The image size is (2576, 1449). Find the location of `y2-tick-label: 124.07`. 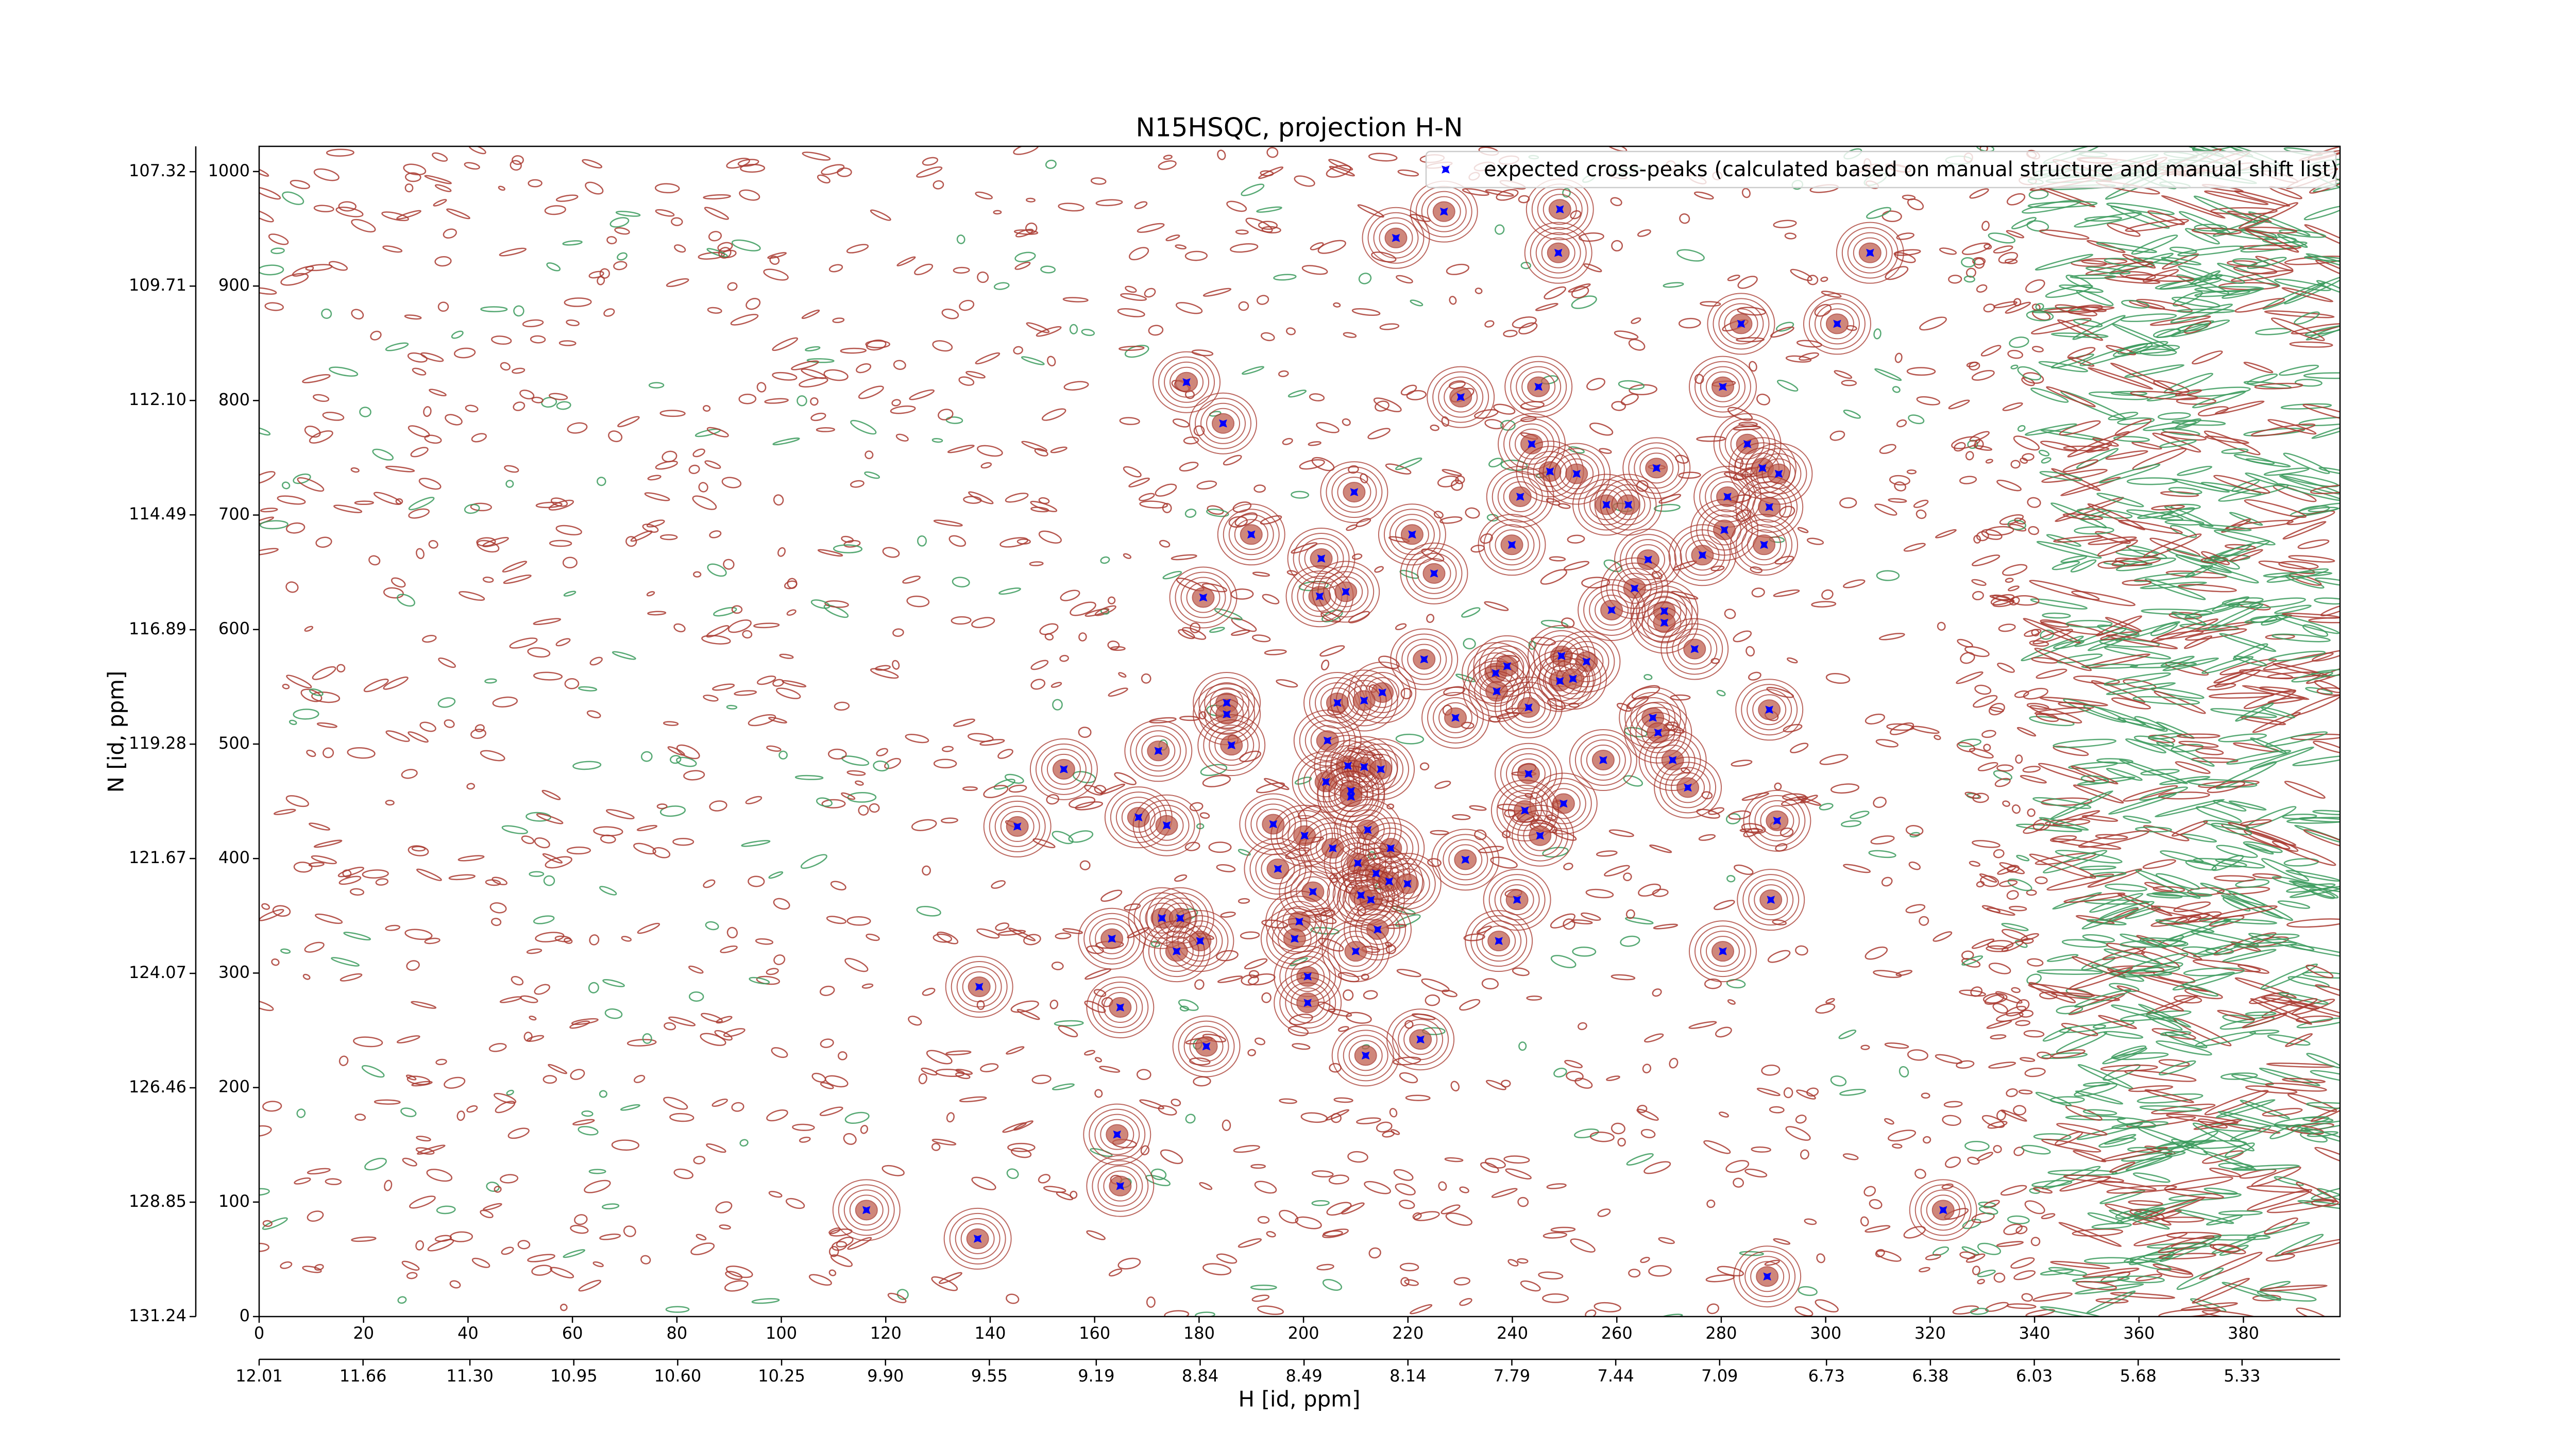

y2-tick-label: 124.07 is located at coordinates (158, 972).